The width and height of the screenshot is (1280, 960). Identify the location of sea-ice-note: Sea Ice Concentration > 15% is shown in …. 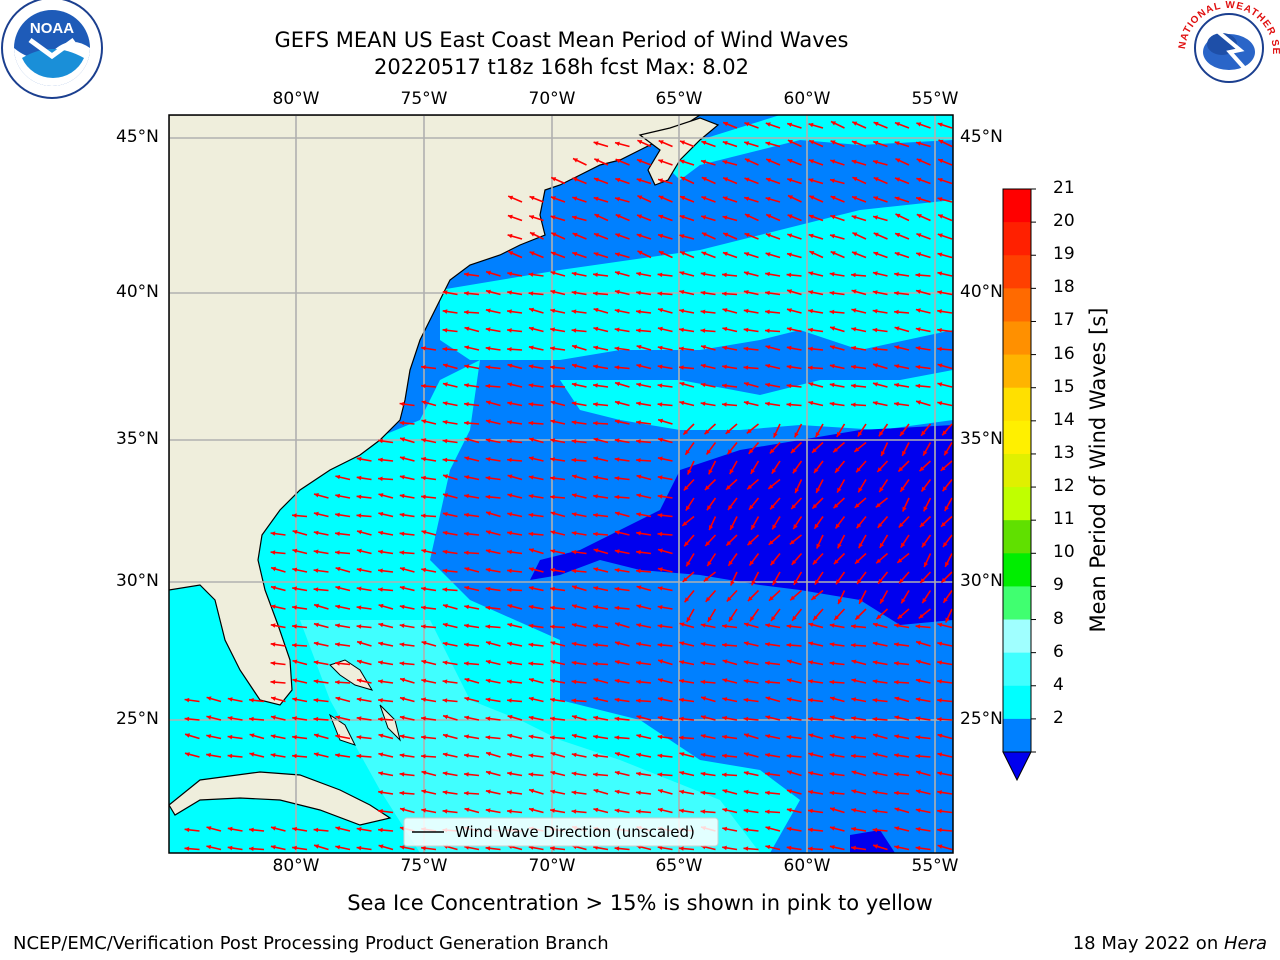
(640, 903).